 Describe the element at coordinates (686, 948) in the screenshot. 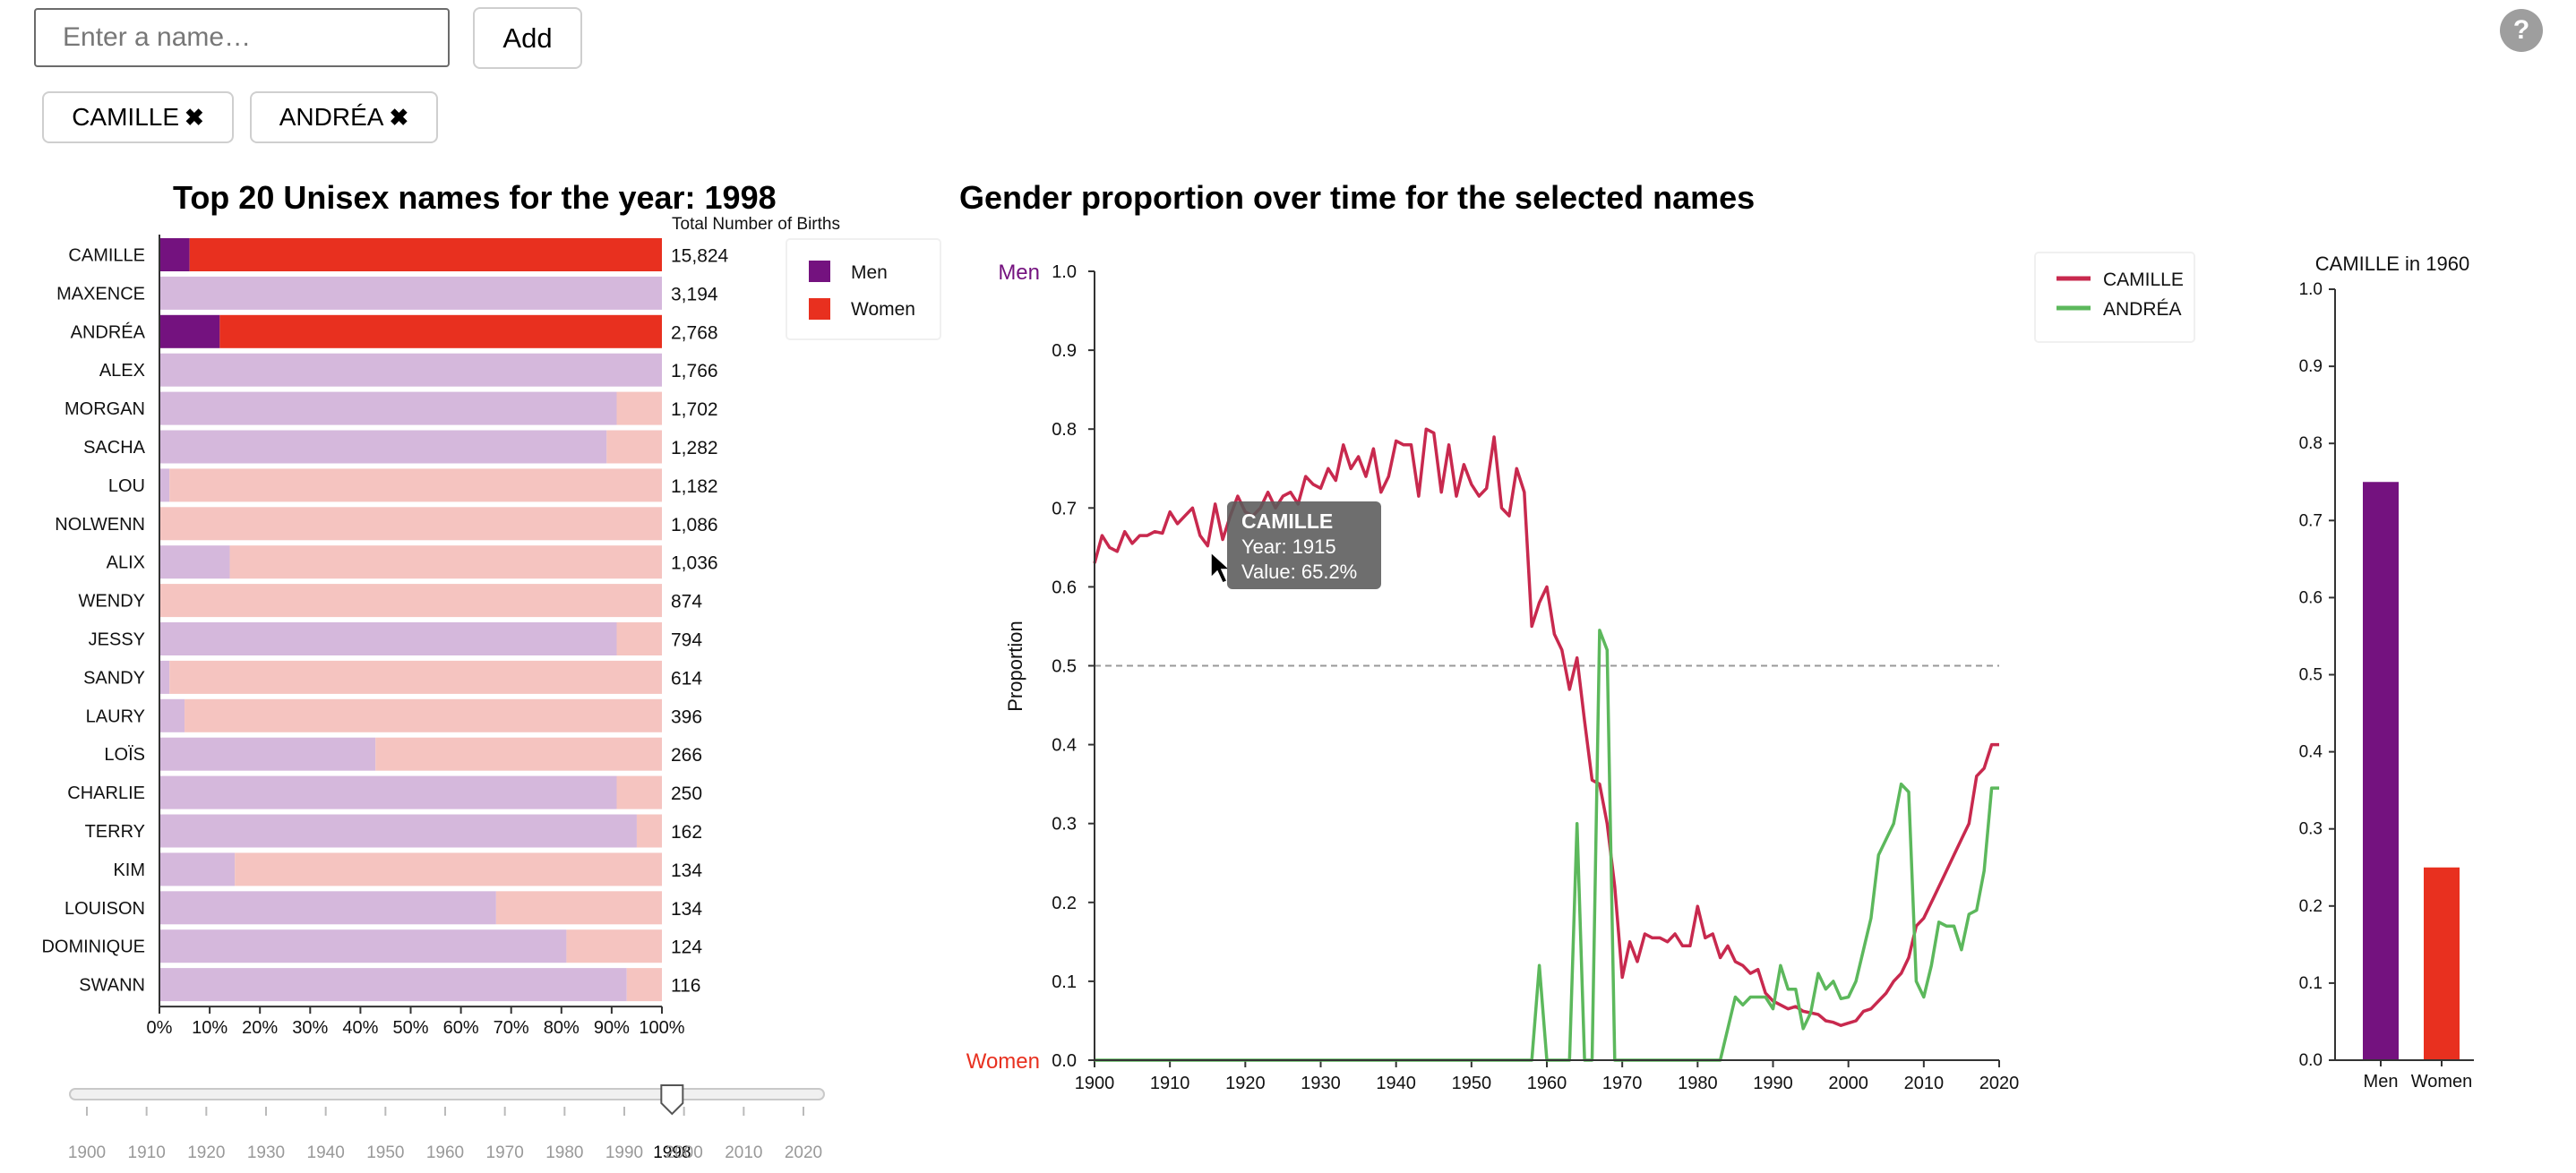

I see `bar-total-label: 124` at that location.